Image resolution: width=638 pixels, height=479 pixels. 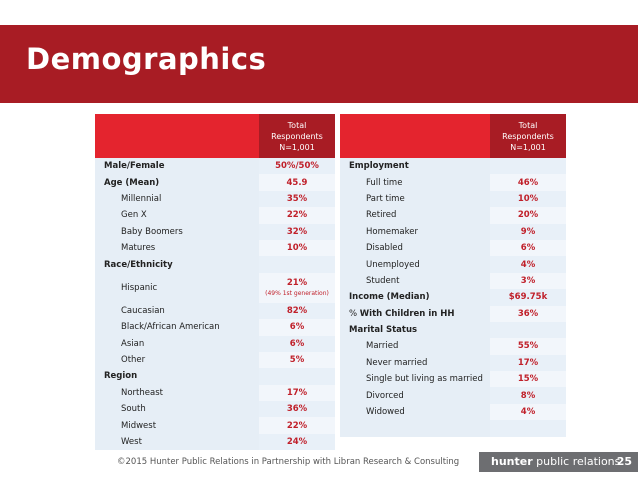 I want to click on table-row: Marital Status, so click(x=453, y=330).